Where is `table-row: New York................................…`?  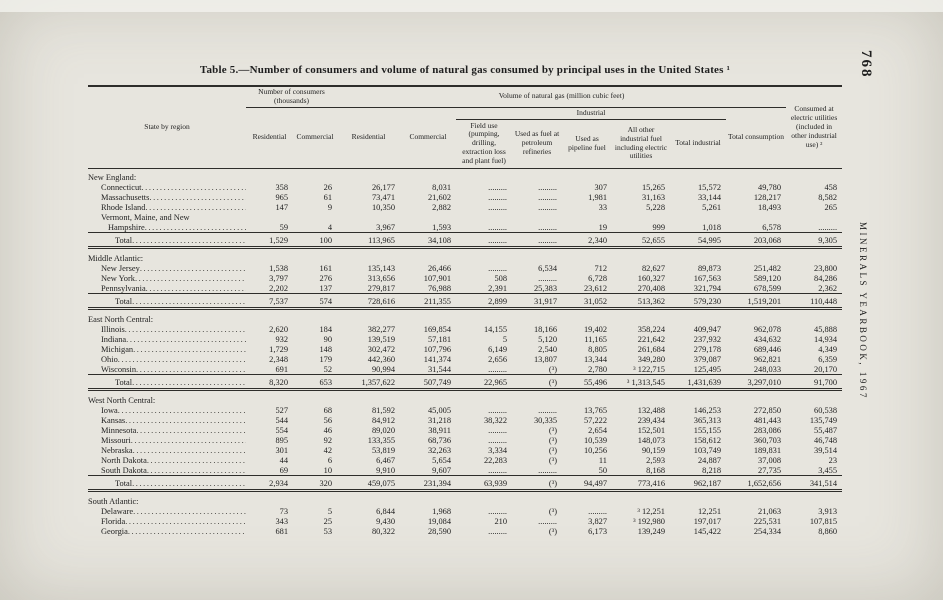 table-row: New York................................… is located at coordinates (465, 278).